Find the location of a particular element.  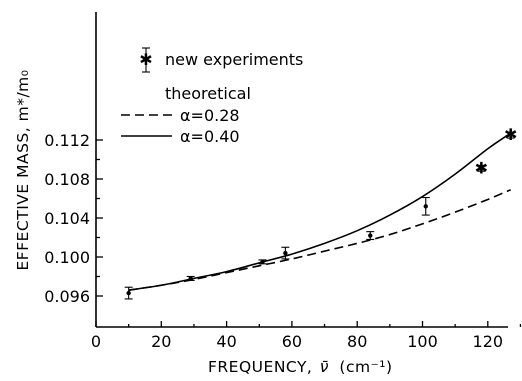

legend-solid-label: α=0.40 is located at coordinates (210, 136).